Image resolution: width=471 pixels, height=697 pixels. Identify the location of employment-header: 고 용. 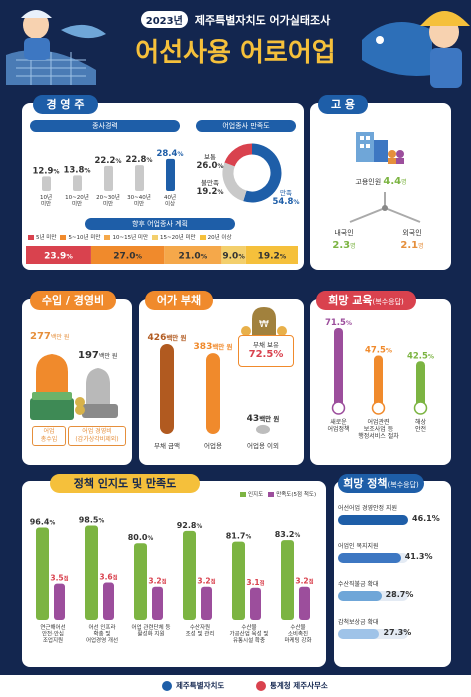
(343, 104).